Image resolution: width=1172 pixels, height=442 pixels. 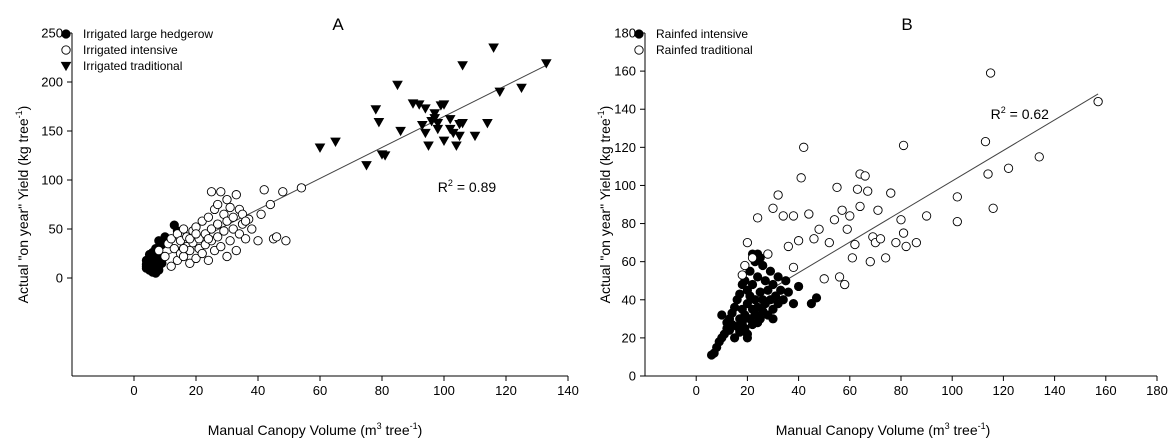 I want to click on y-axis-title-a: Actual "on year" Yield (kg tree-1), so click(x=22, y=205).